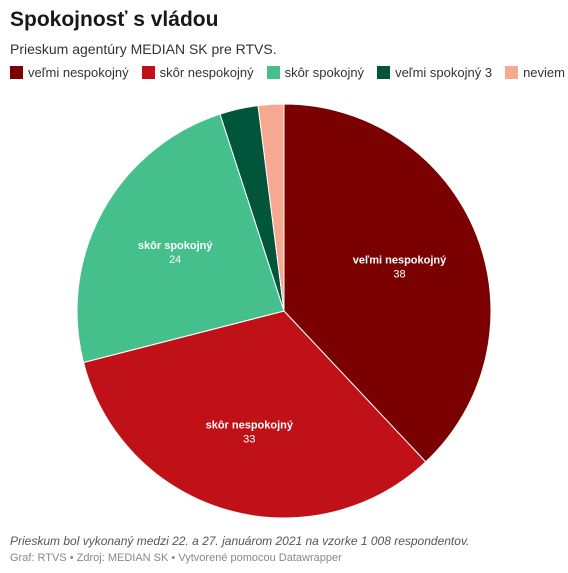 This screenshot has width=568, height=573. What do you see at coordinates (114, 19) in the screenshot?
I see `chart-title: Spokojnosť s vládou` at bounding box center [114, 19].